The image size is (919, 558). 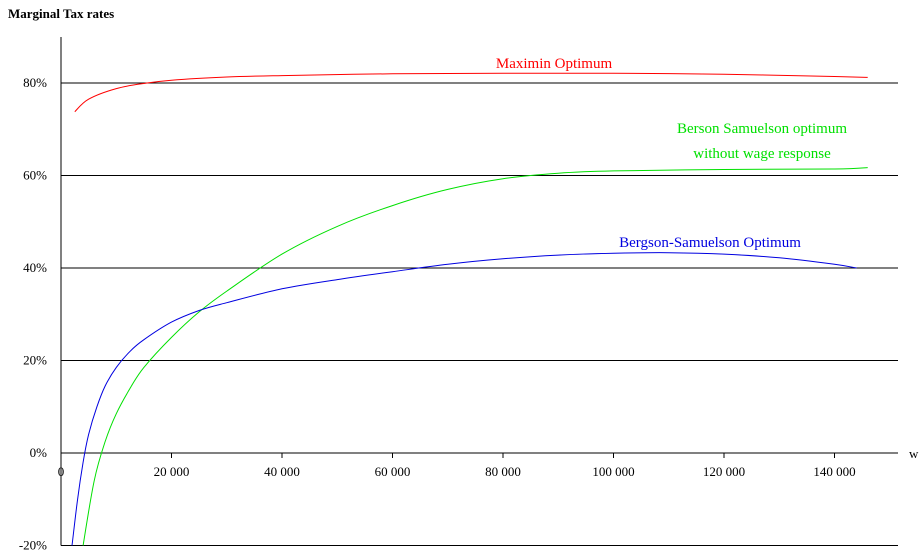 What do you see at coordinates (172, 471) in the screenshot?
I see `x-tick-label: 20 000` at bounding box center [172, 471].